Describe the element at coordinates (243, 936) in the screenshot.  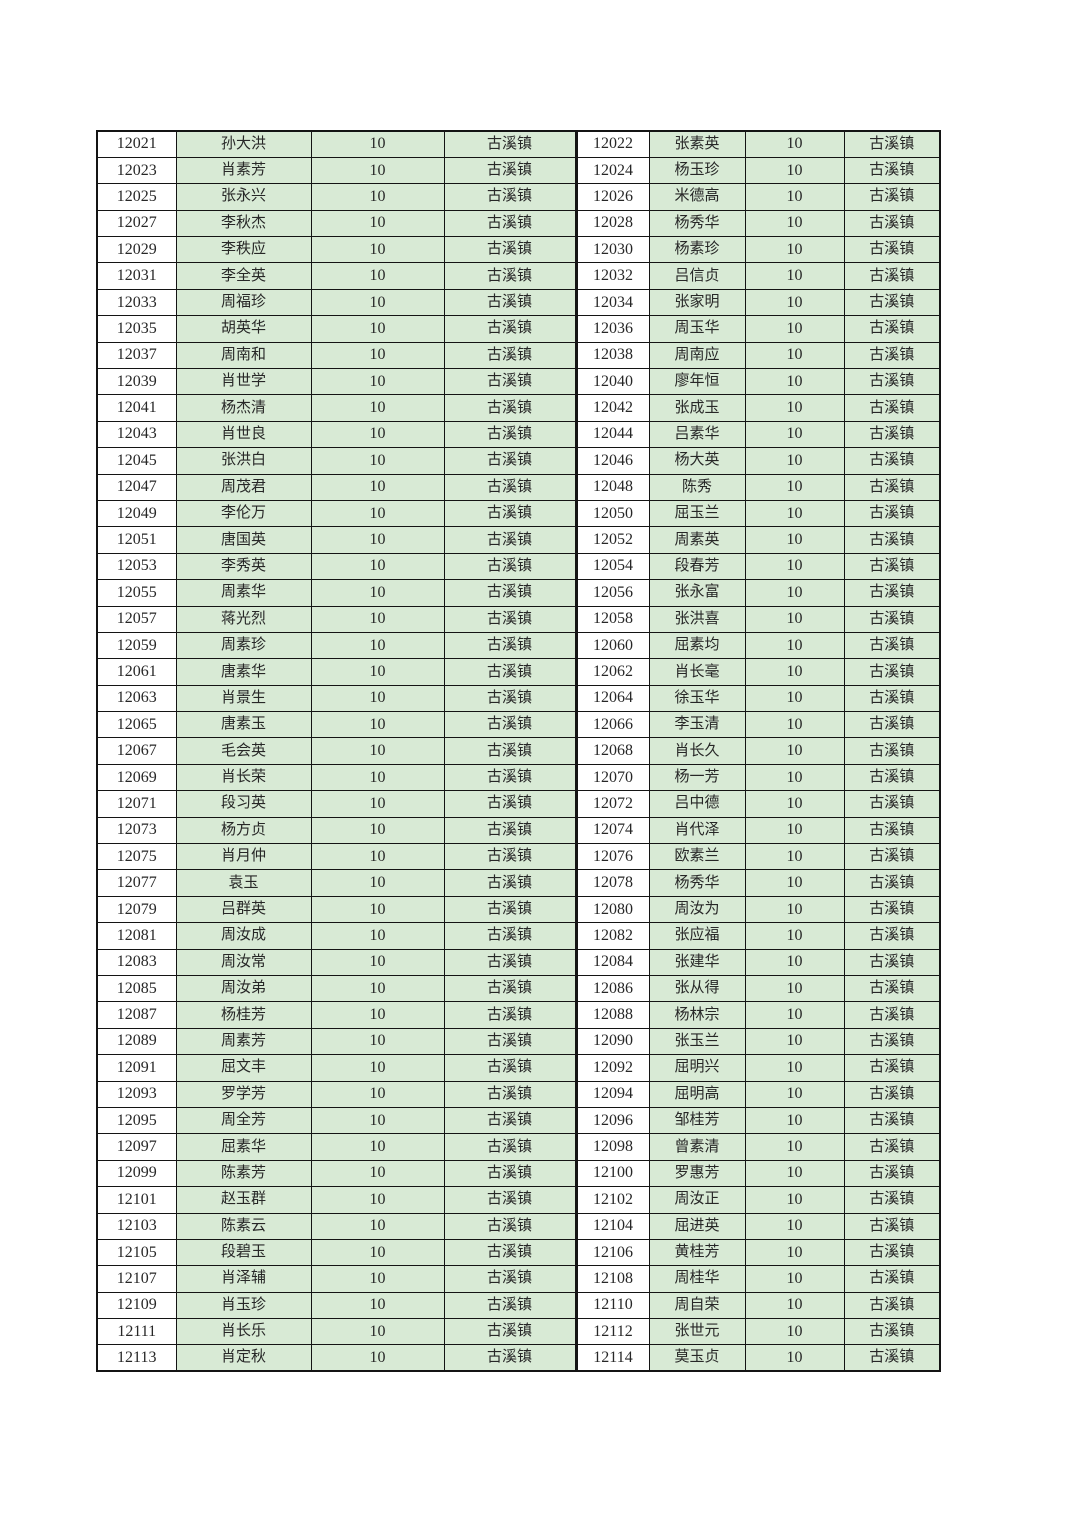
I see `name-cell: 周汝成` at that location.